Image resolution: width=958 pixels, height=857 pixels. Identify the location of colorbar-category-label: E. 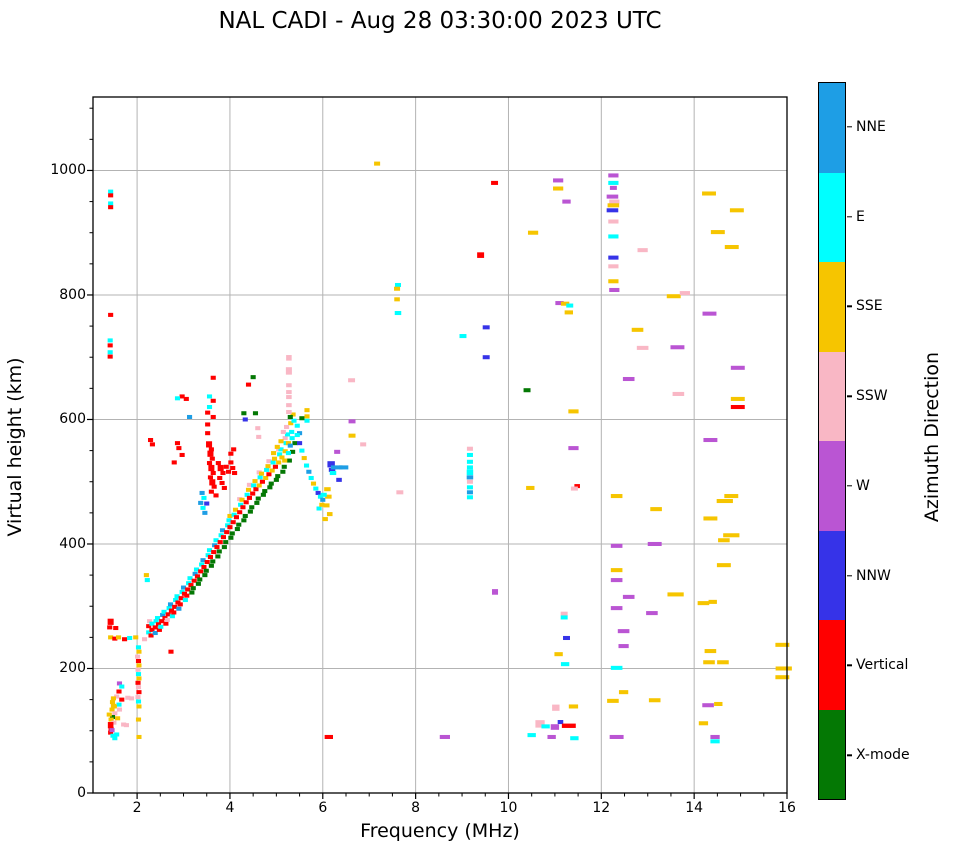
(860, 216).